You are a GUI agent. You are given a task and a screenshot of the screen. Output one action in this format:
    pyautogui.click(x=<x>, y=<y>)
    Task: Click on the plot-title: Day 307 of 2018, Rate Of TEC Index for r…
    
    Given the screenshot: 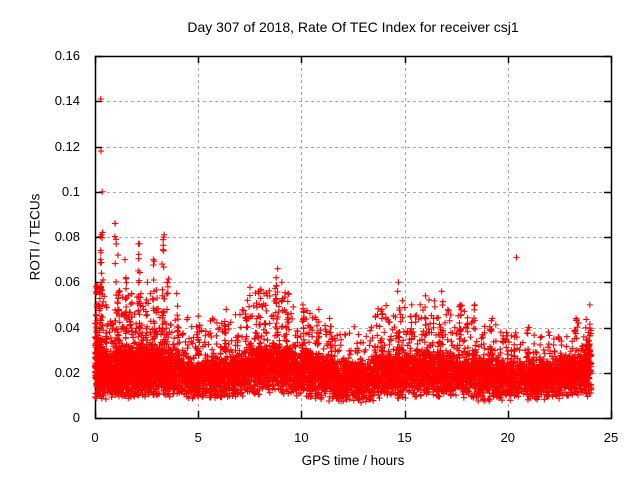 What is the action you would take?
    pyautogui.click(x=353, y=27)
    